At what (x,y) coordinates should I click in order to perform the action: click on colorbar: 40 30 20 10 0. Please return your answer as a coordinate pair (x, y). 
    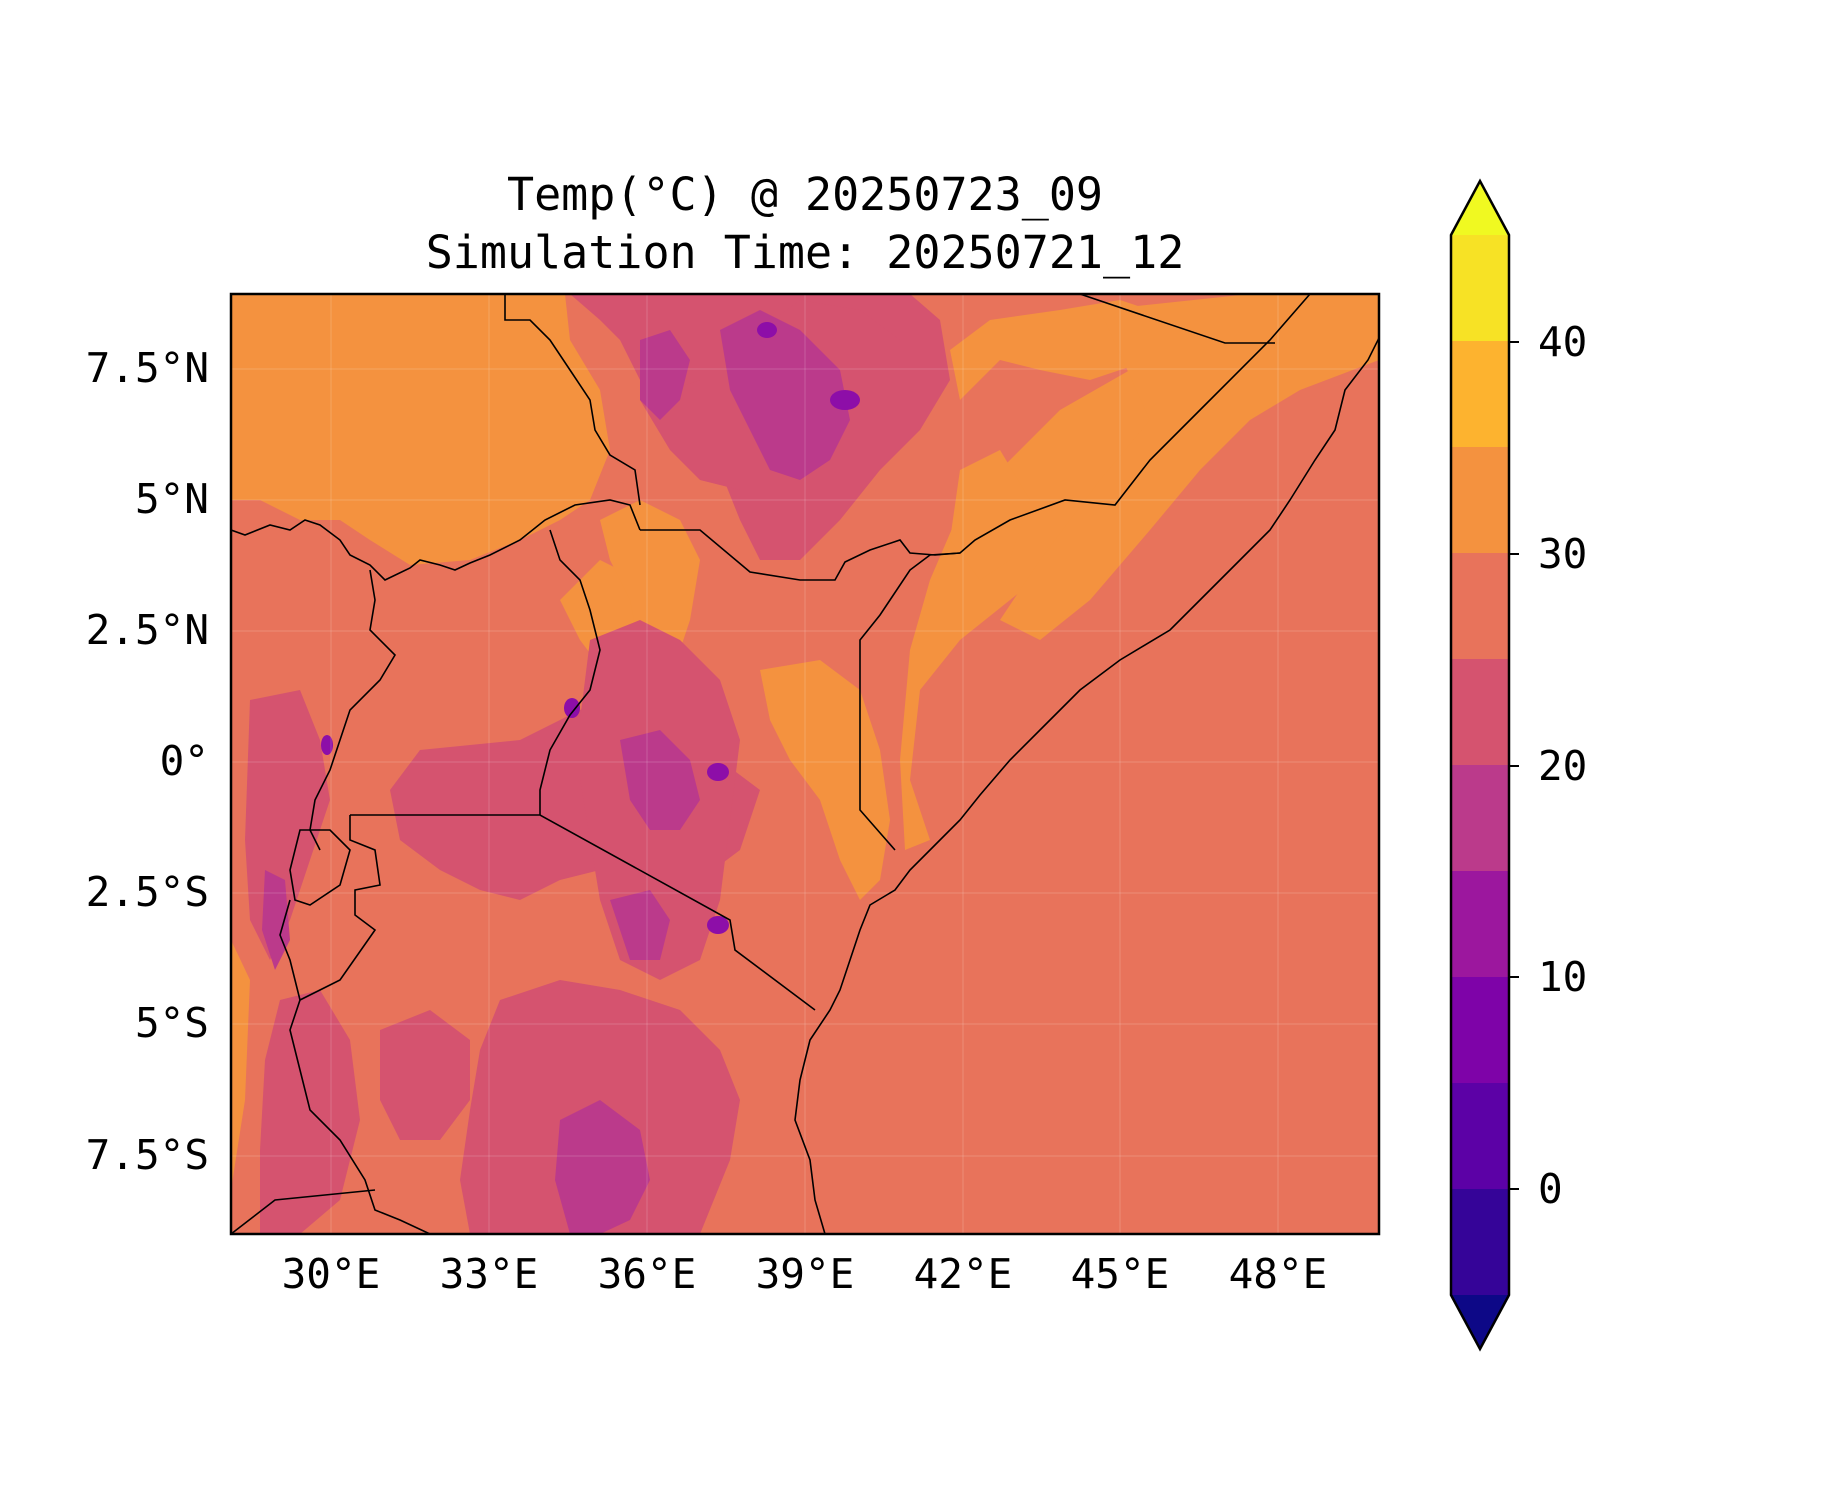
    Looking at the image, I should click on (1518, 765).